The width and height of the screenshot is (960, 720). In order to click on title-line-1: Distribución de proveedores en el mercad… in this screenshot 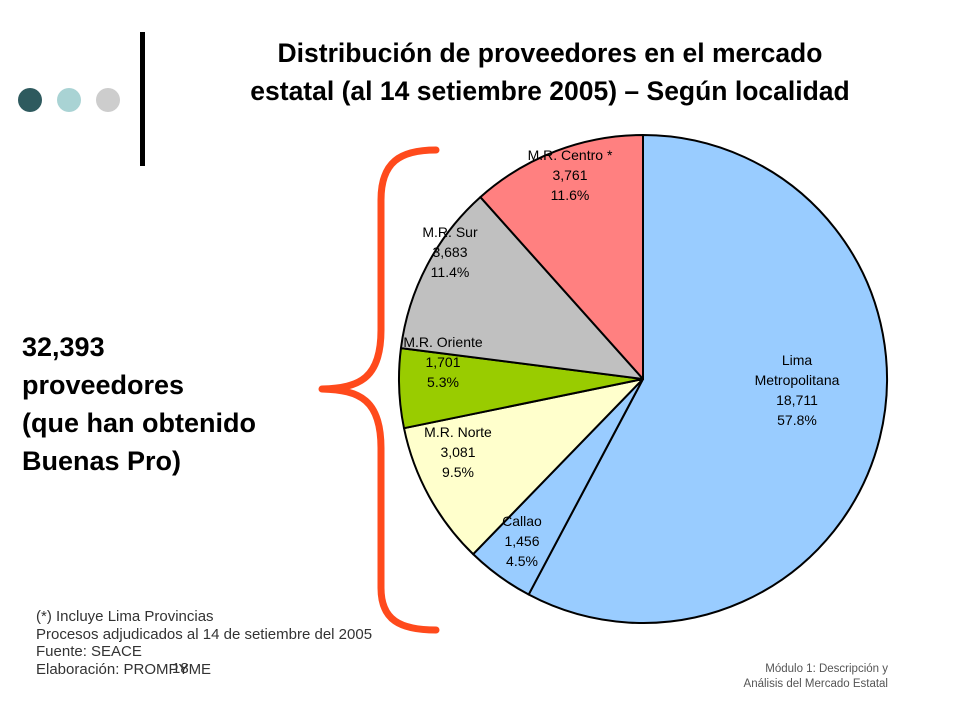, I will do `click(550, 53)`.